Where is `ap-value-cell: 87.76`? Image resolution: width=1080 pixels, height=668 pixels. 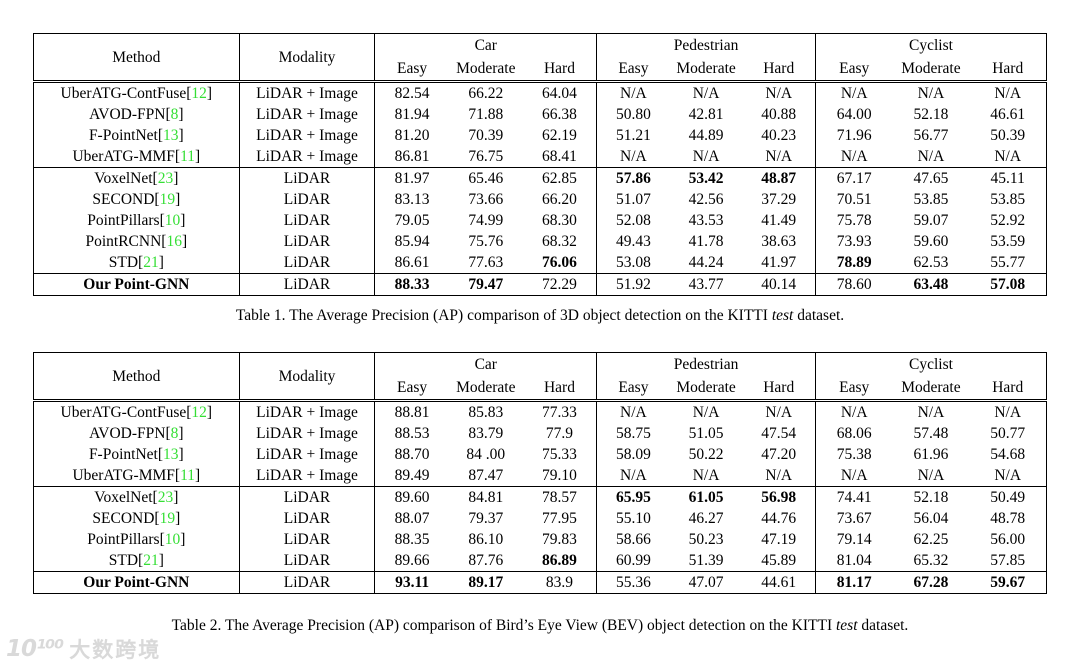
ap-value-cell: 87.76 is located at coordinates (486, 560).